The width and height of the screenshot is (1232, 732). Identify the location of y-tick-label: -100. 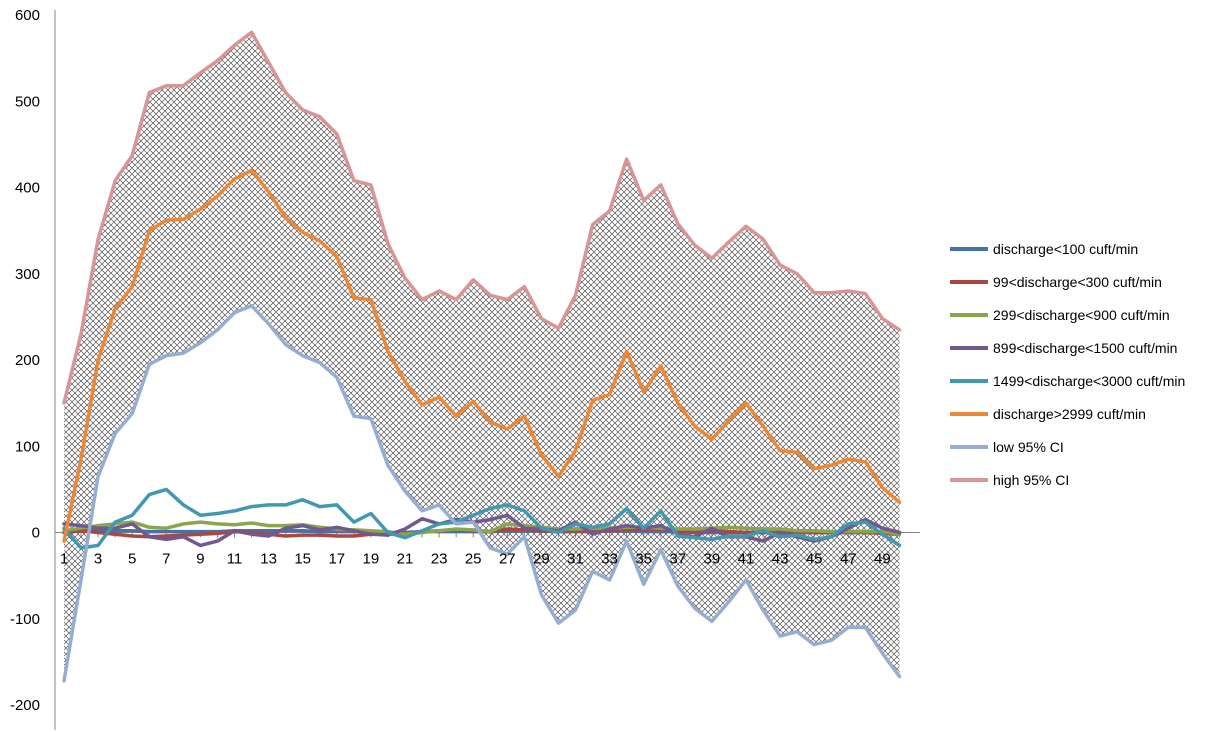
(25, 619).